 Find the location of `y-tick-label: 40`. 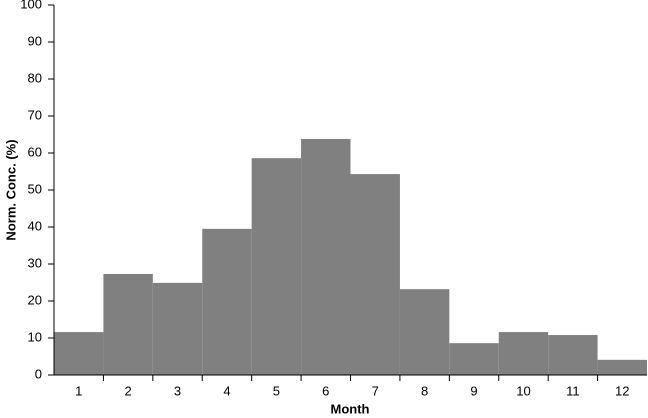

y-tick-label: 40 is located at coordinates (35, 225).